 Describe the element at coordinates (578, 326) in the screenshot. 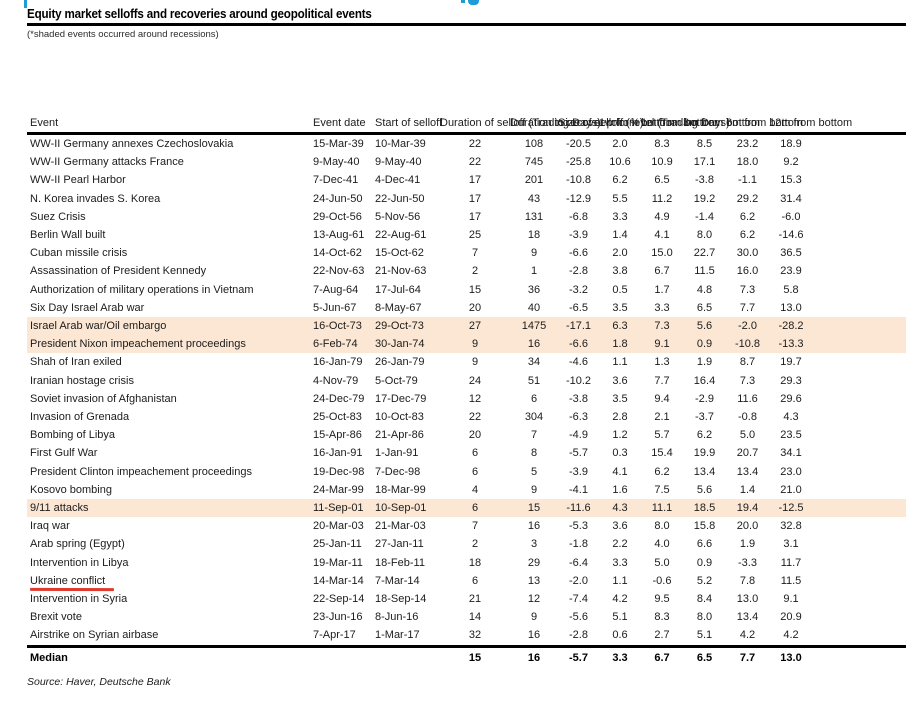

I see `cell-size_selloff: -17.1` at that location.